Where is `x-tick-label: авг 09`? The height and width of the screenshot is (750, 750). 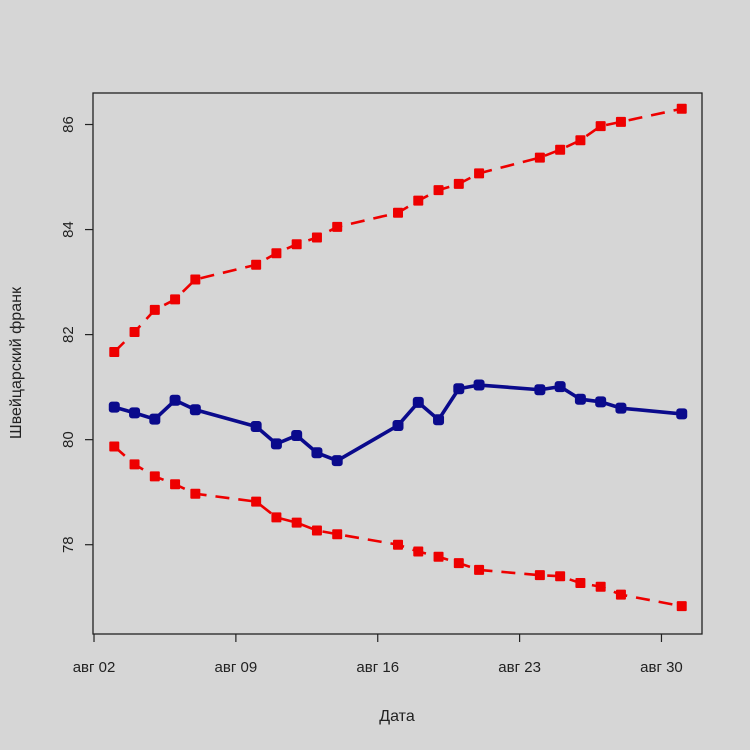
x-tick-label: авг 09 is located at coordinates (236, 667).